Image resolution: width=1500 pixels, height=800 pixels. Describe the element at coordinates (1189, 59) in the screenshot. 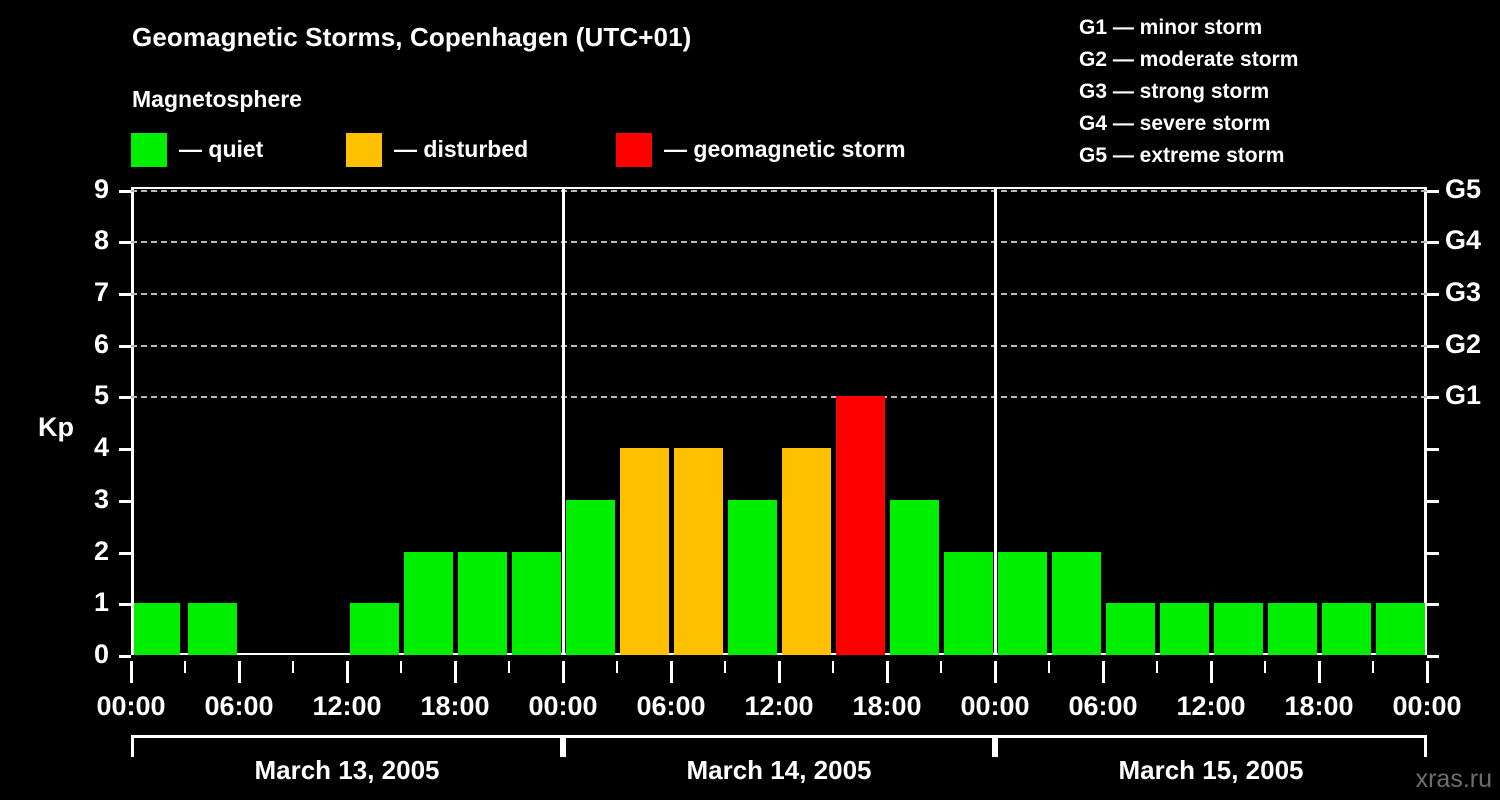

I see `g-scale-legend-line-2: G2 — moderate storm` at that location.